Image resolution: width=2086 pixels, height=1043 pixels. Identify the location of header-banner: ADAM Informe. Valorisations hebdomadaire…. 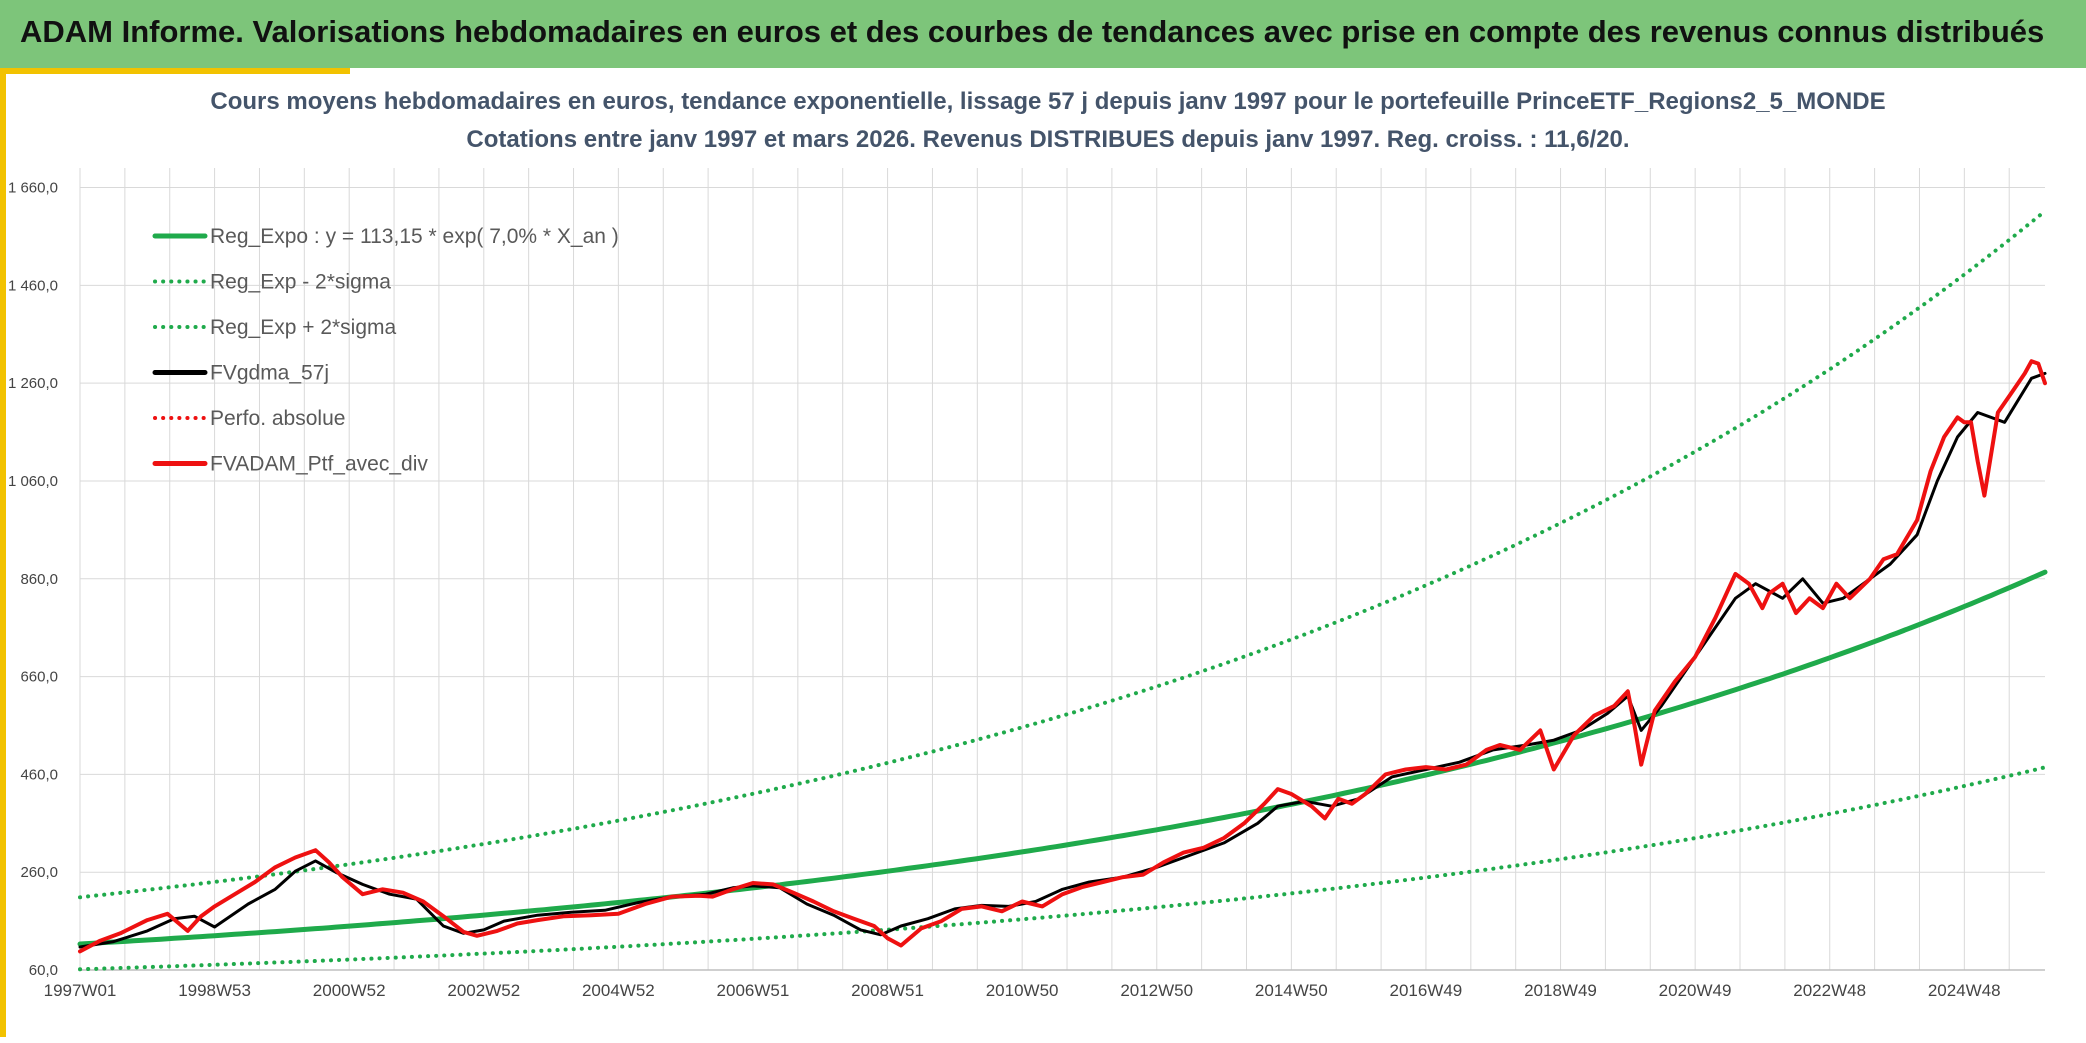
(1043, 34).